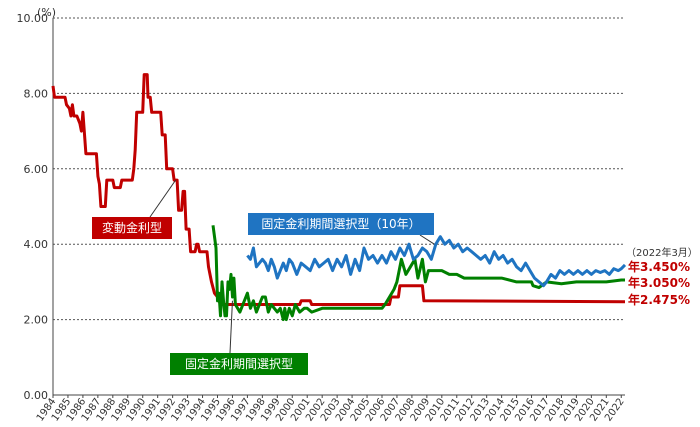 This screenshot has width=700, height=427. What do you see at coordinates (36, 244) in the screenshot?
I see `y-tick-label: 4.00` at bounding box center [36, 244].